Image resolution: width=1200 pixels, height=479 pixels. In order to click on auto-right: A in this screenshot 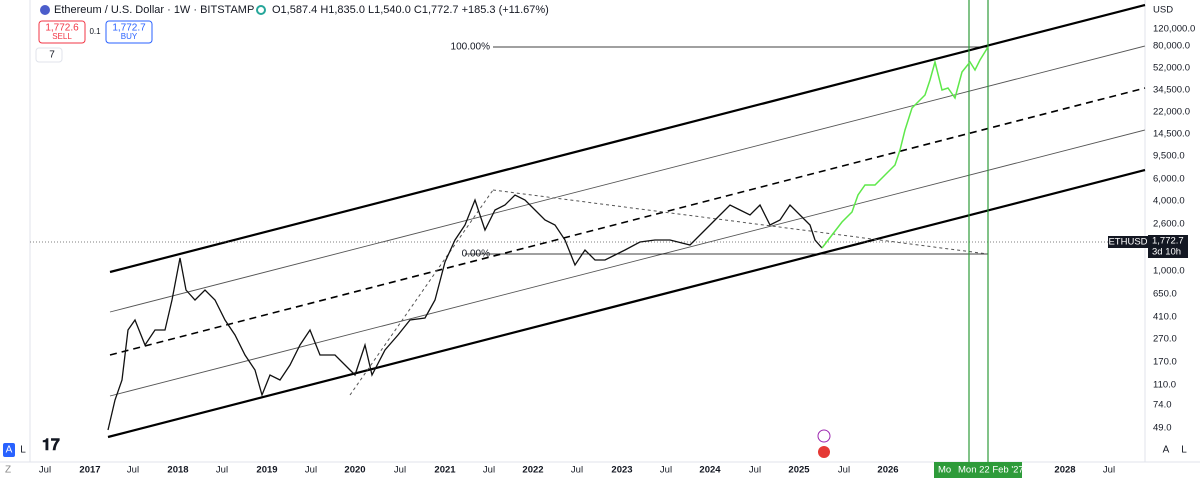, I will do `click(1166, 450)`.